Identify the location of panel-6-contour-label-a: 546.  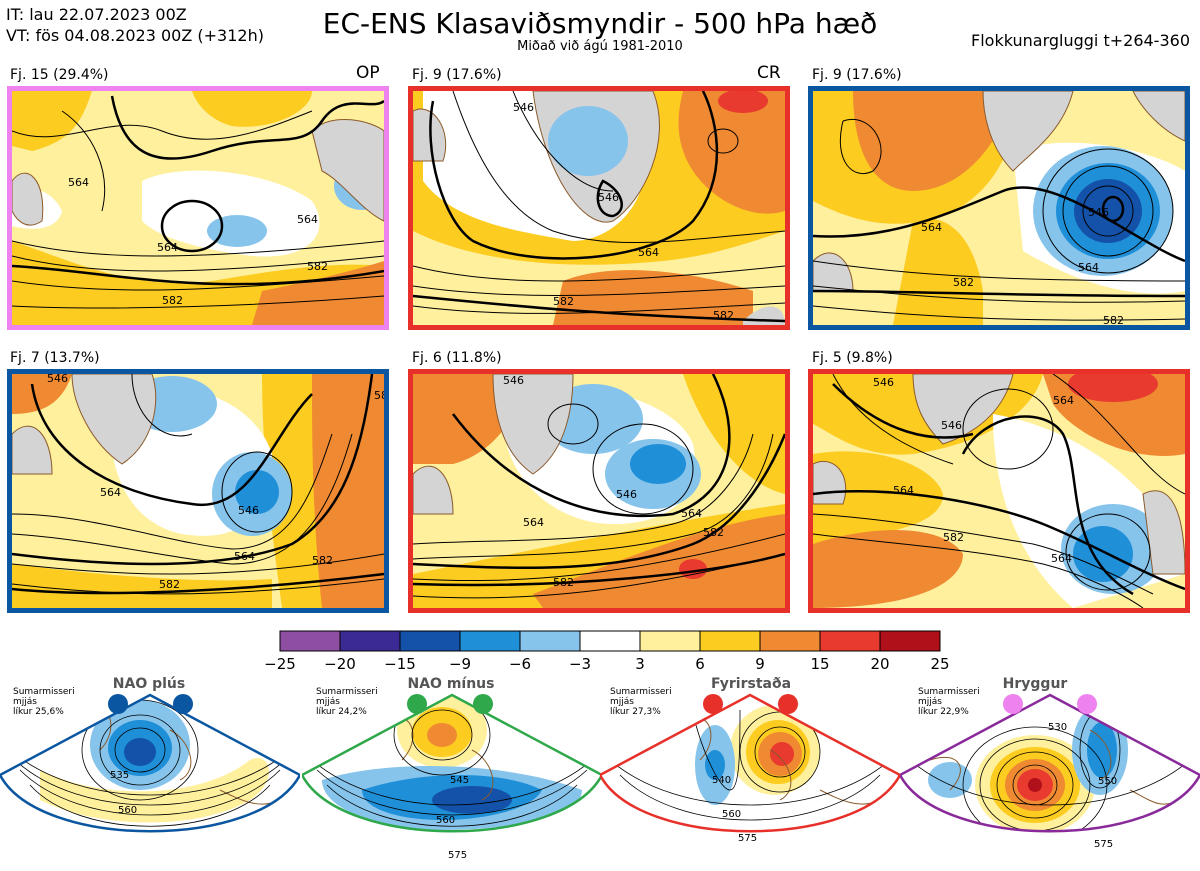
(883, 382).